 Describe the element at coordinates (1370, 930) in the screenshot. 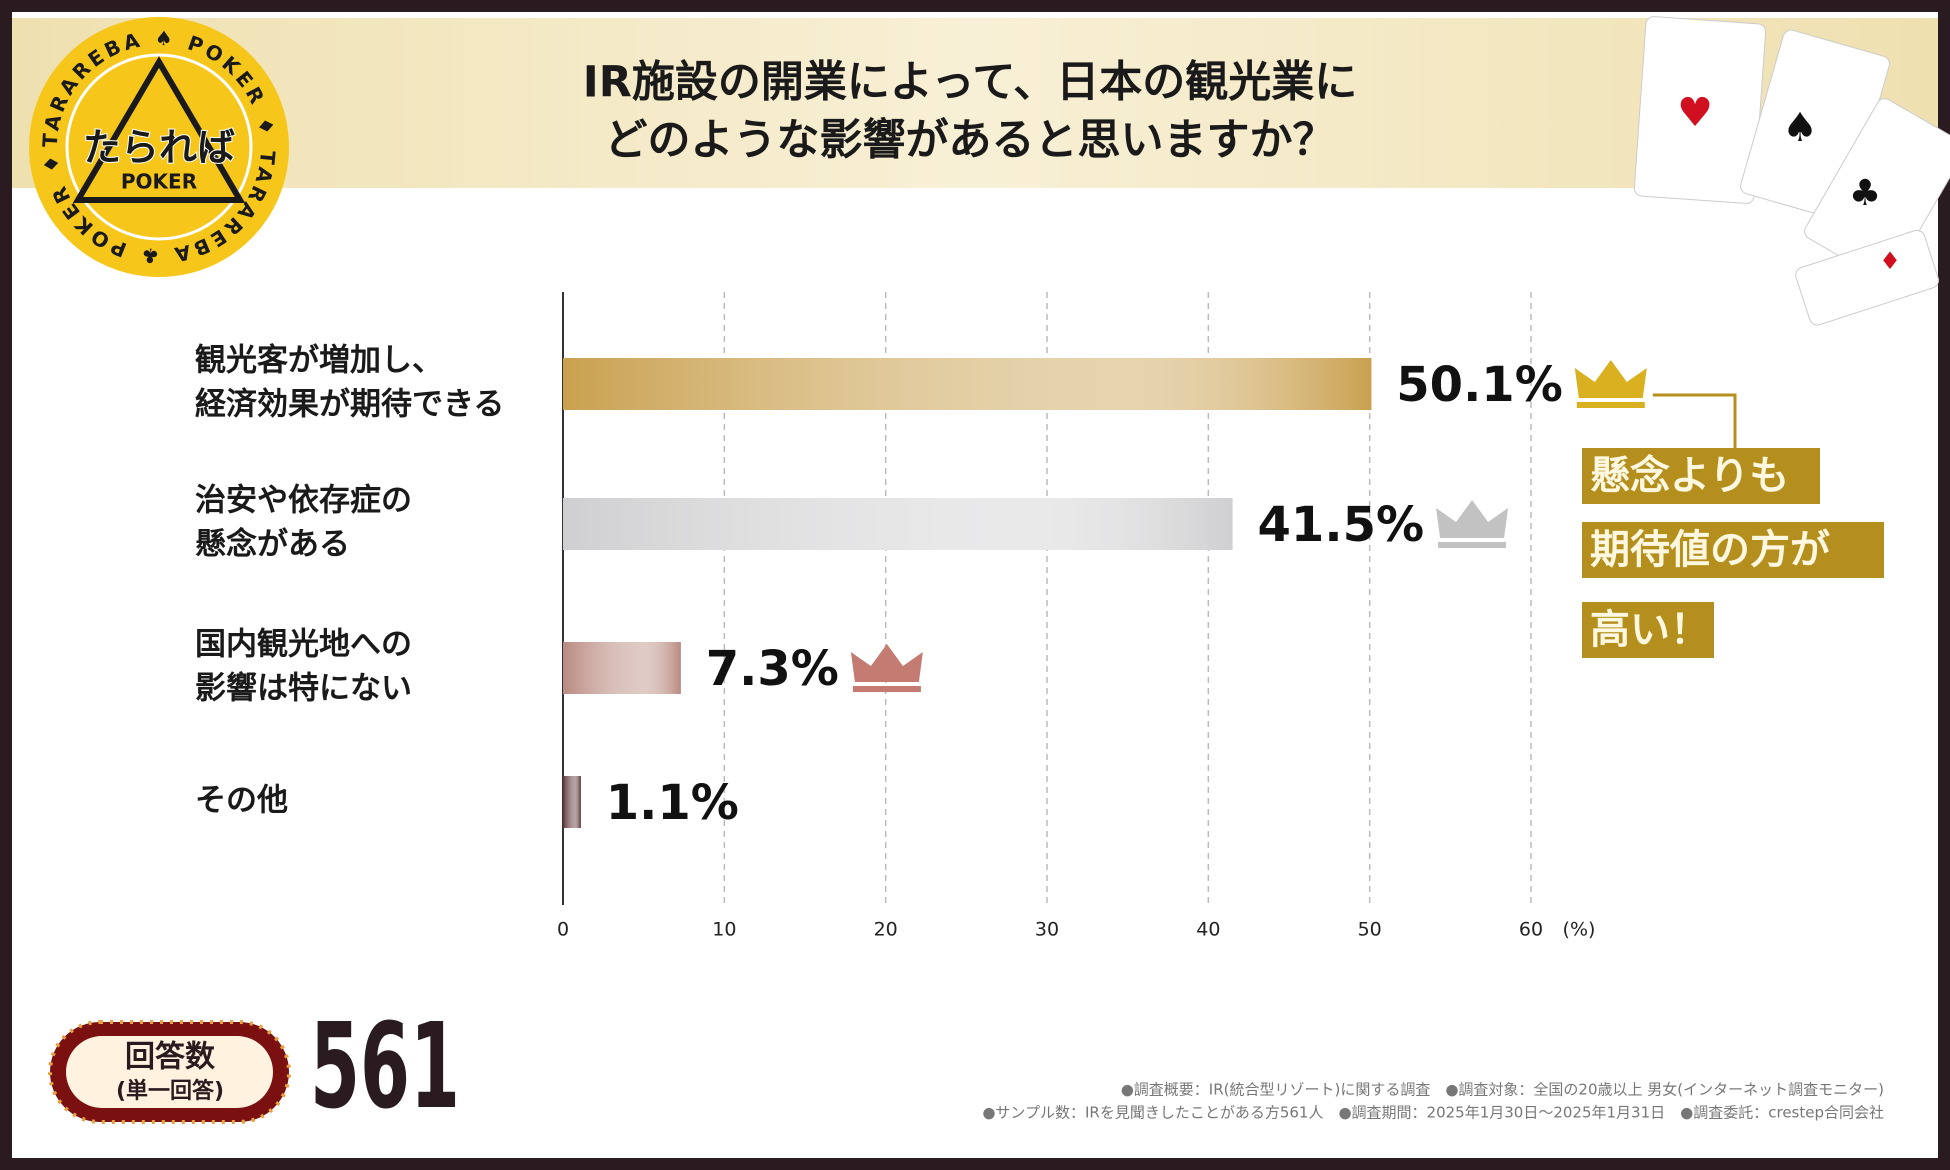

I see `x-tick-label: 50` at that location.